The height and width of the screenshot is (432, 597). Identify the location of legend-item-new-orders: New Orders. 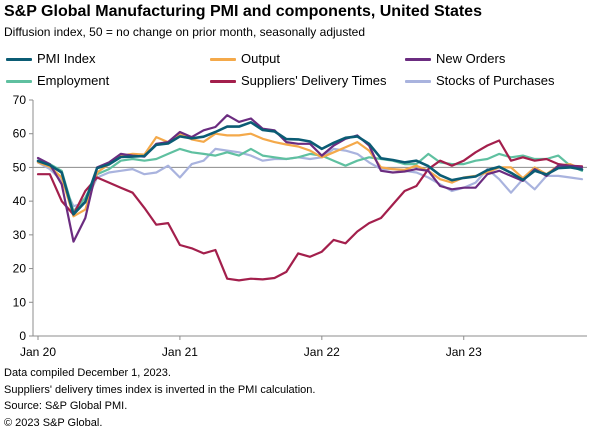
(455, 59).